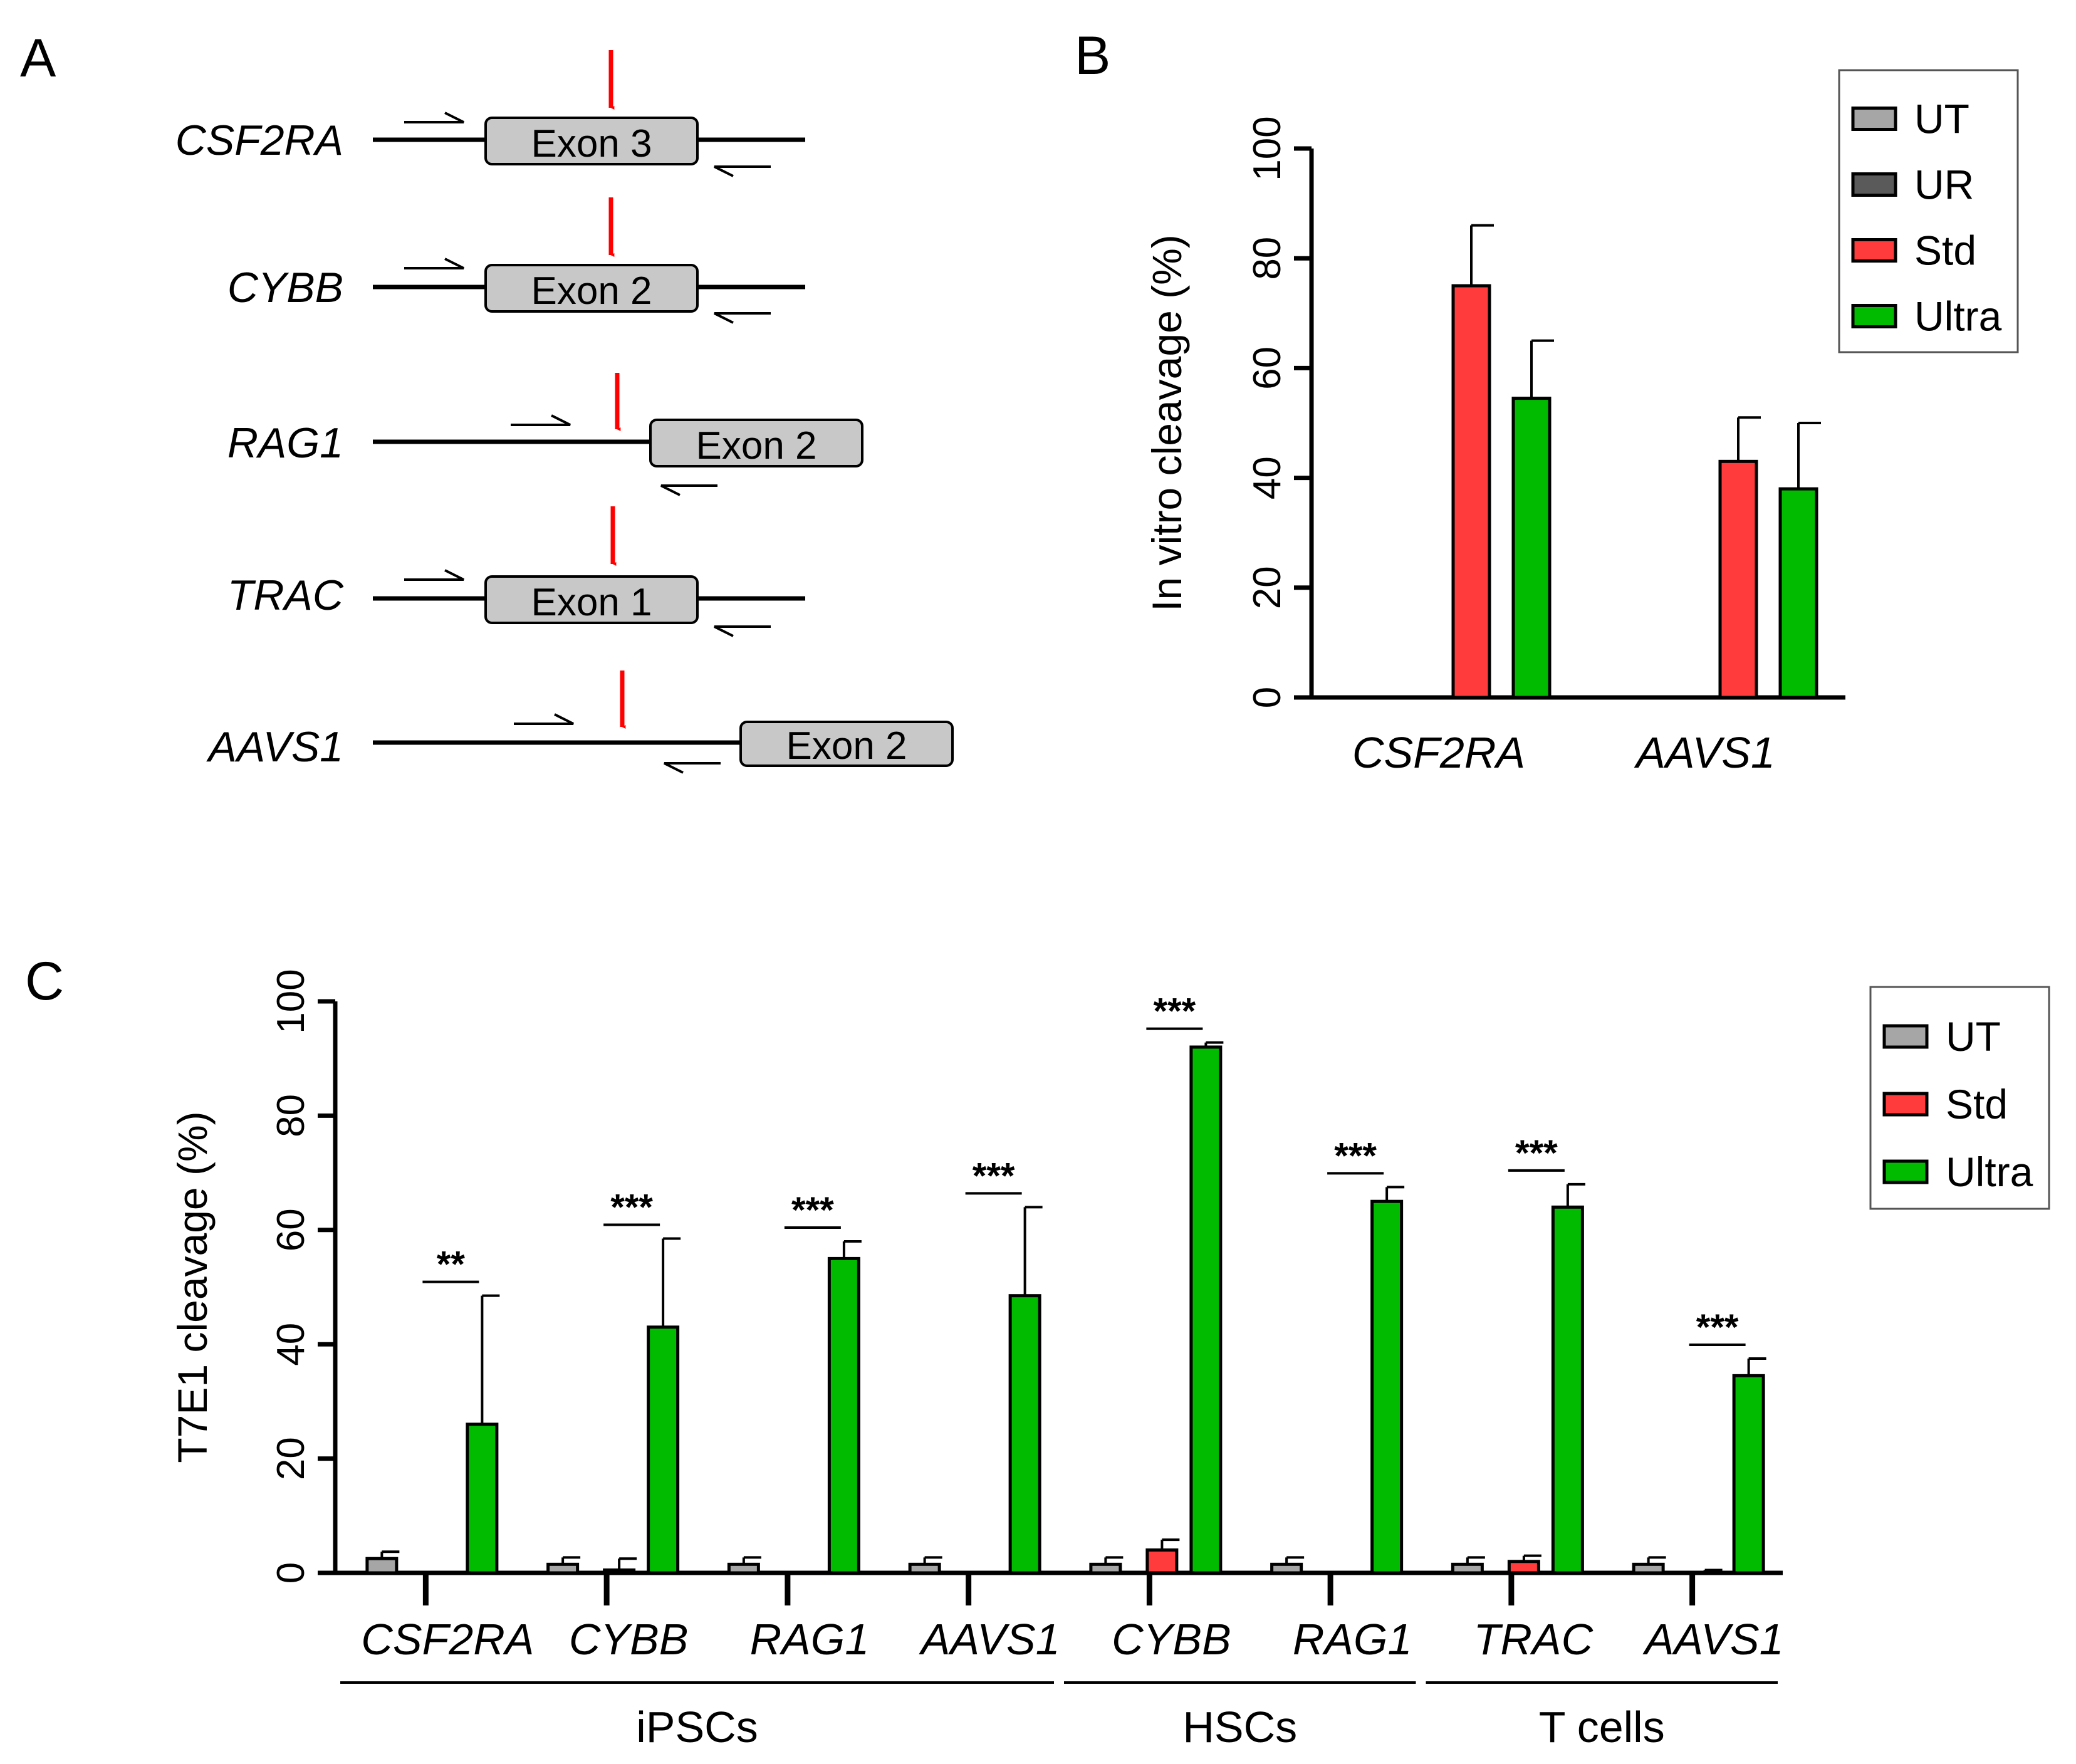  Describe the element at coordinates (275, 747) in the screenshot. I see `gene-name-label: AAVS1` at that location.